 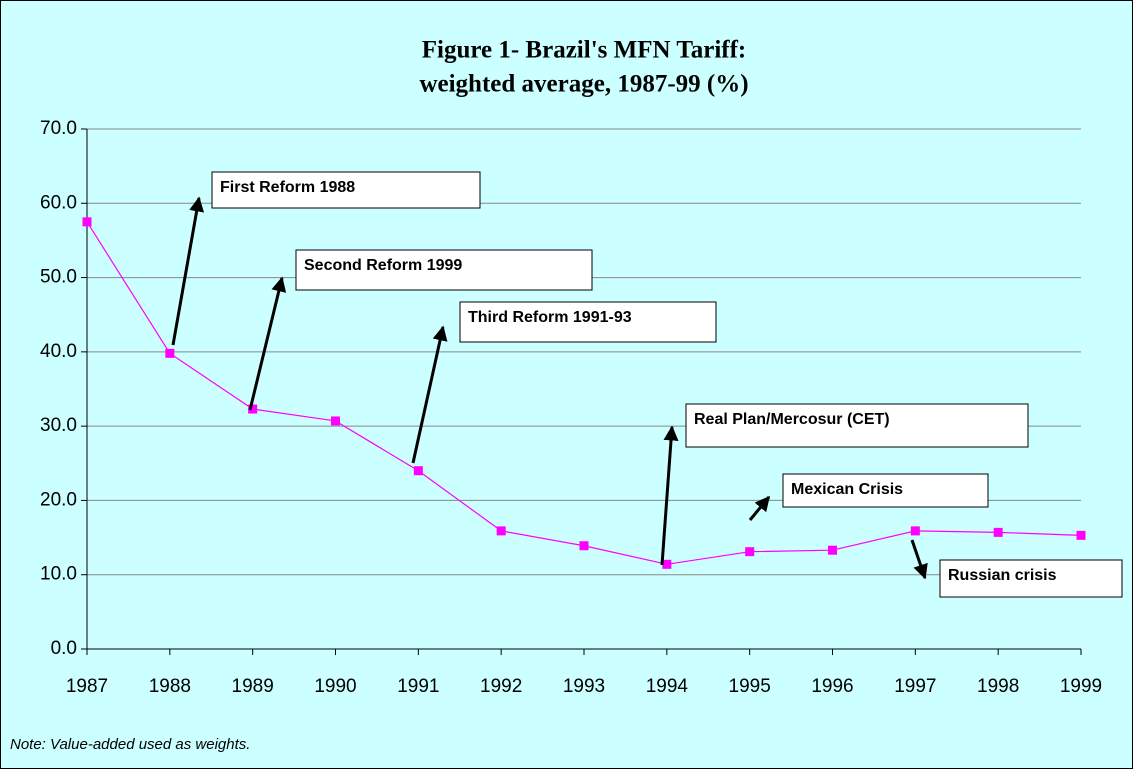 I want to click on x-tick-label: 1997, so click(x=915, y=686).